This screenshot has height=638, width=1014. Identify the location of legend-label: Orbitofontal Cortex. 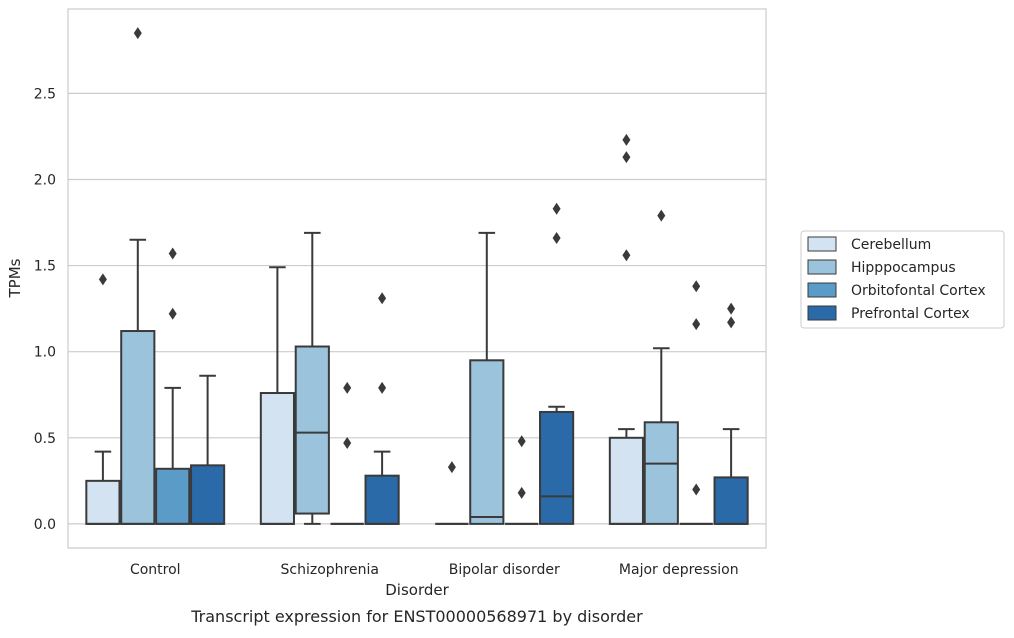
(918, 291).